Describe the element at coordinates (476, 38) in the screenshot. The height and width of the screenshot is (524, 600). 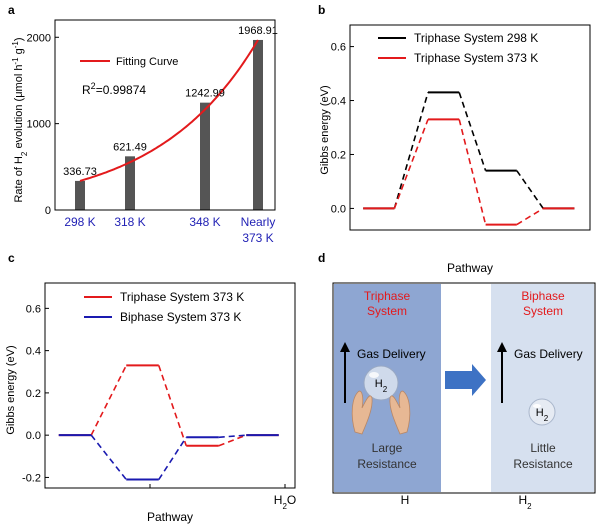
I see `legend-label: Triphase System 298 K` at that location.